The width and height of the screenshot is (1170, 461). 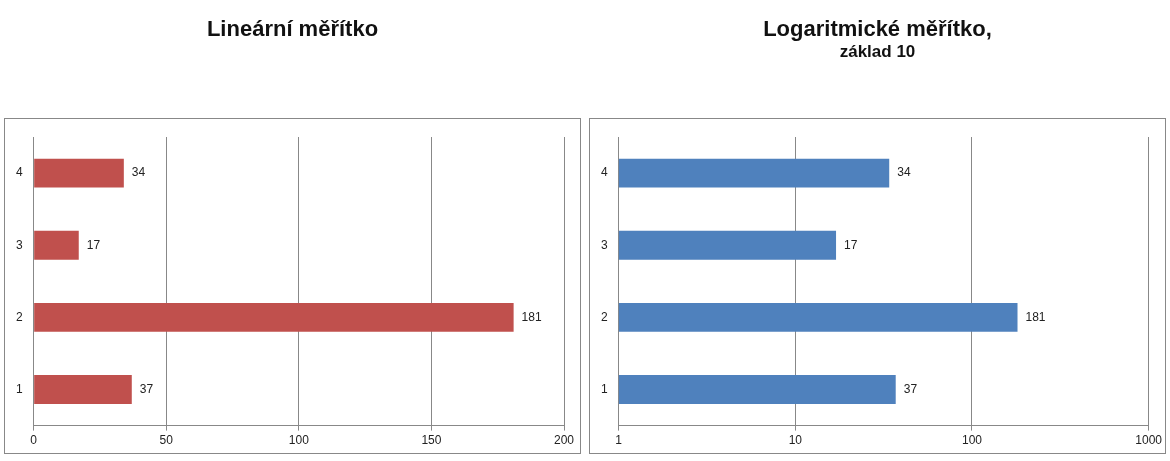 What do you see at coordinates (166, 440) in the screenshot?
I see `x-tick-label: 50` at bounding box center [166, 440].